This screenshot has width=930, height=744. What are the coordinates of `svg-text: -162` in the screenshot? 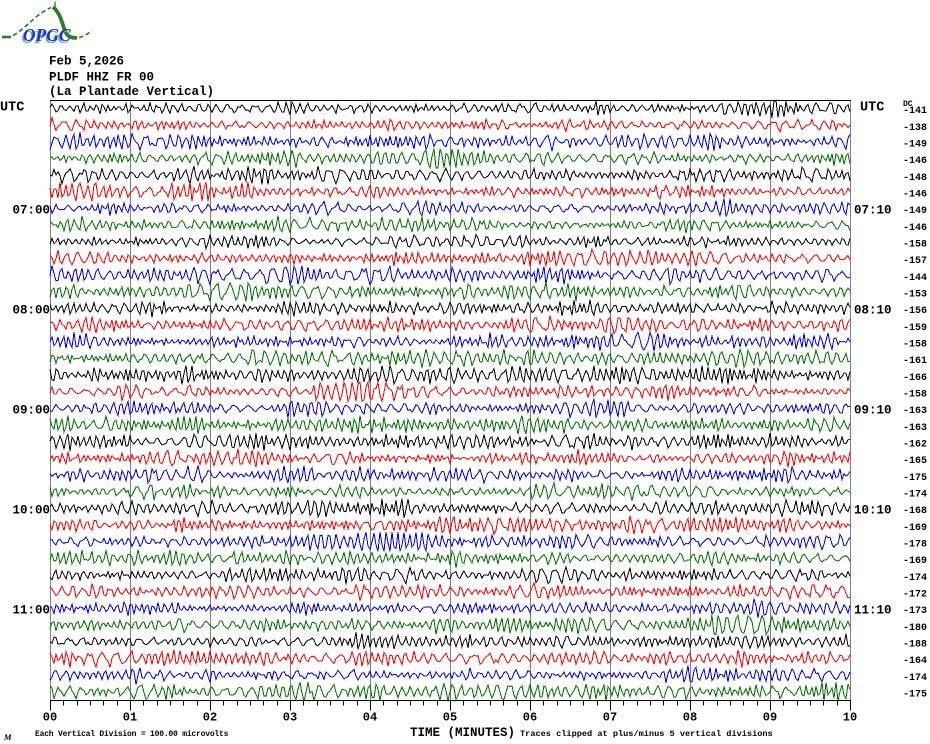 It's located at (915, 445).